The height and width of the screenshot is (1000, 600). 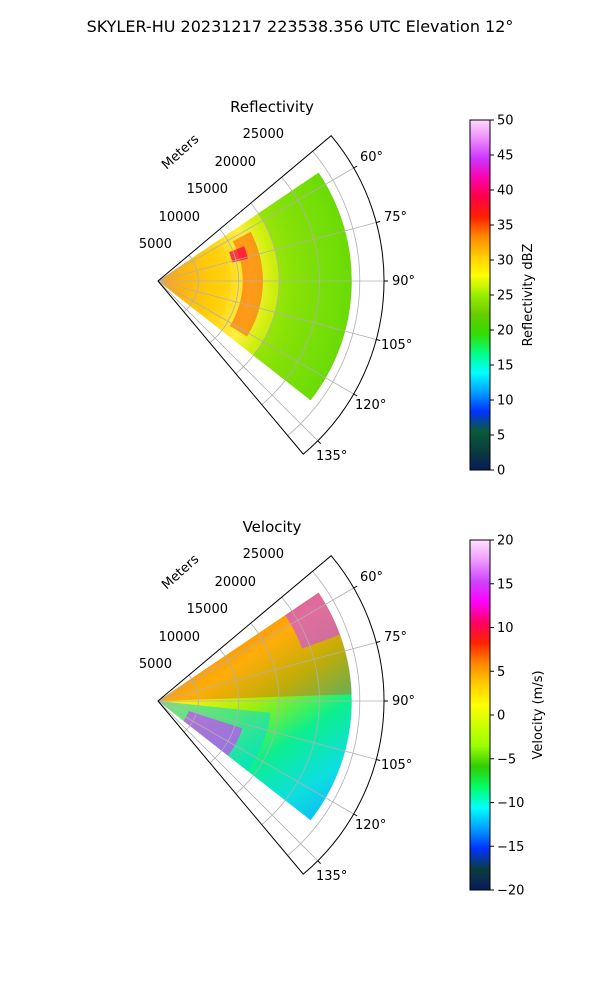 I want to click on reflectivity-outer-band, so click(x=302, y=286).